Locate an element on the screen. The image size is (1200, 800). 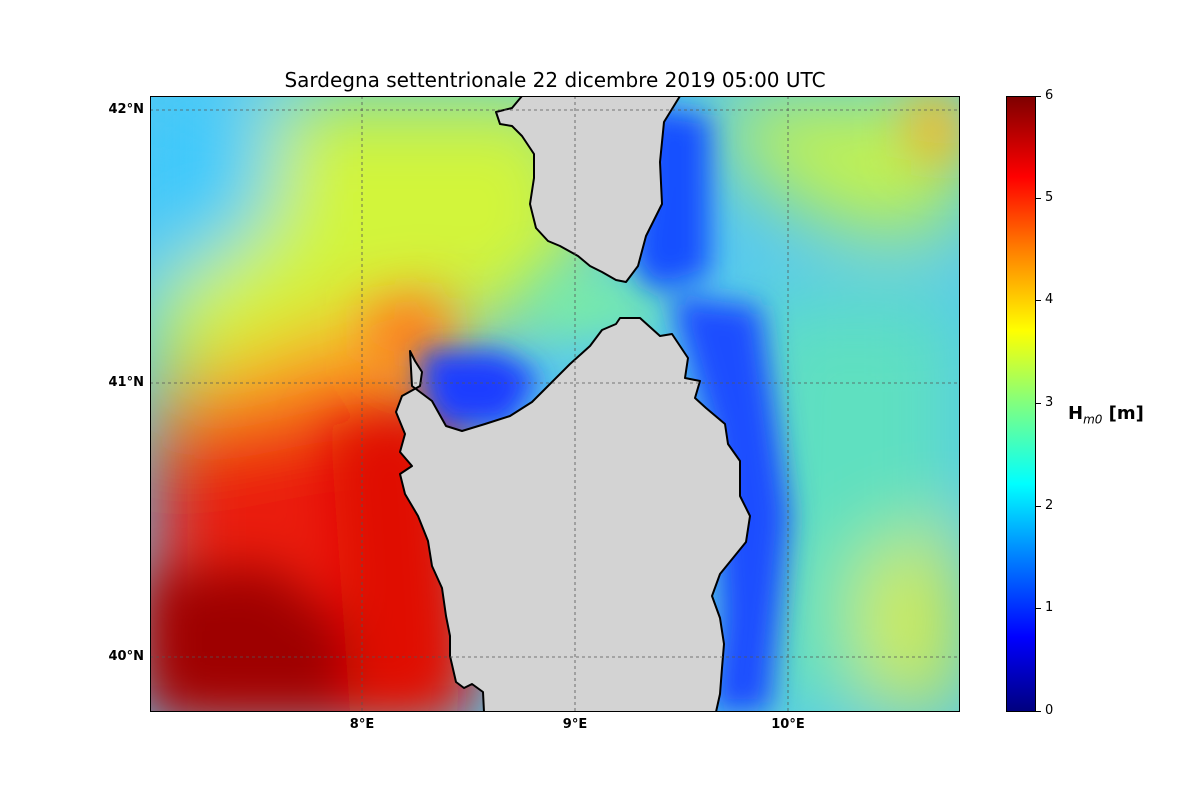
colorbar-title-sub: m0 is located at coordinates (1093, 419).